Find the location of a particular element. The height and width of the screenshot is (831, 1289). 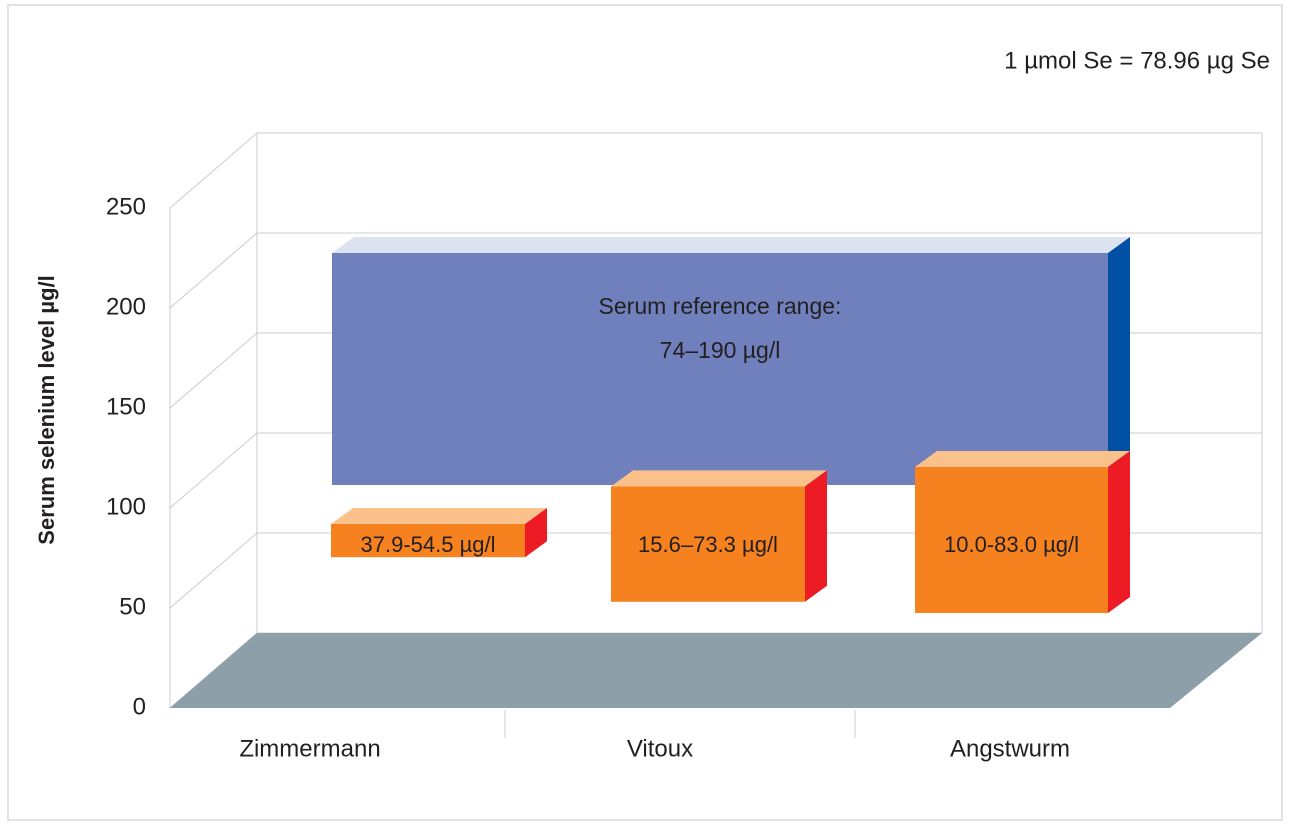

reference-label: Serum reference range: is located at coordinates (720, 306).